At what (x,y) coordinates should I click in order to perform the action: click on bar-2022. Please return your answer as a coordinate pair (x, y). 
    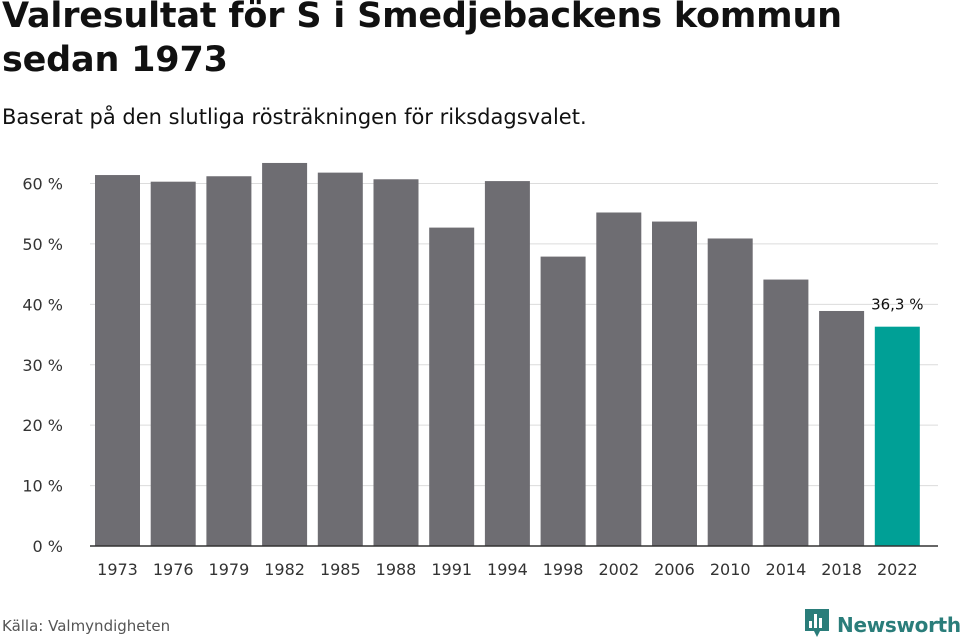
    Looking at the image, I should click on (897, 436).